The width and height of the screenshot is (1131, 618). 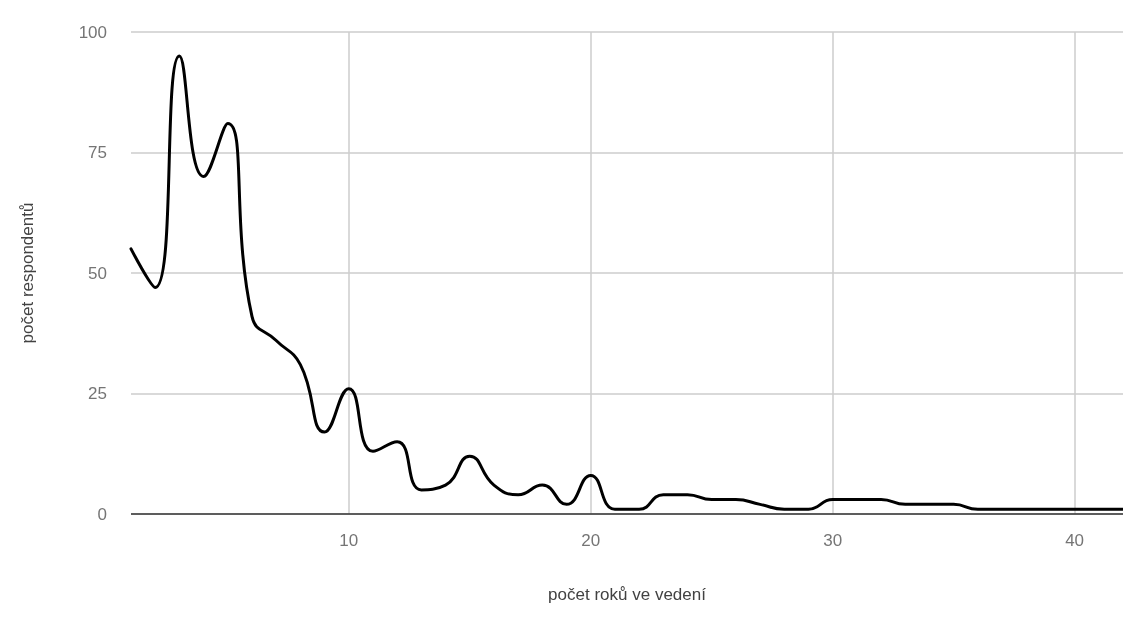 I want to click on x-tick-label: 40, so click(x=1075, y=540).